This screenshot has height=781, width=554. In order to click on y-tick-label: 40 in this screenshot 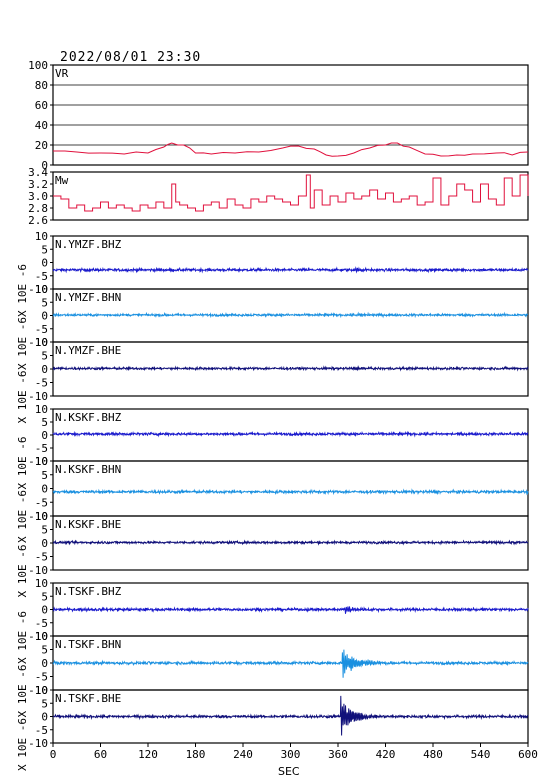, I will do `click(41, 125)`.